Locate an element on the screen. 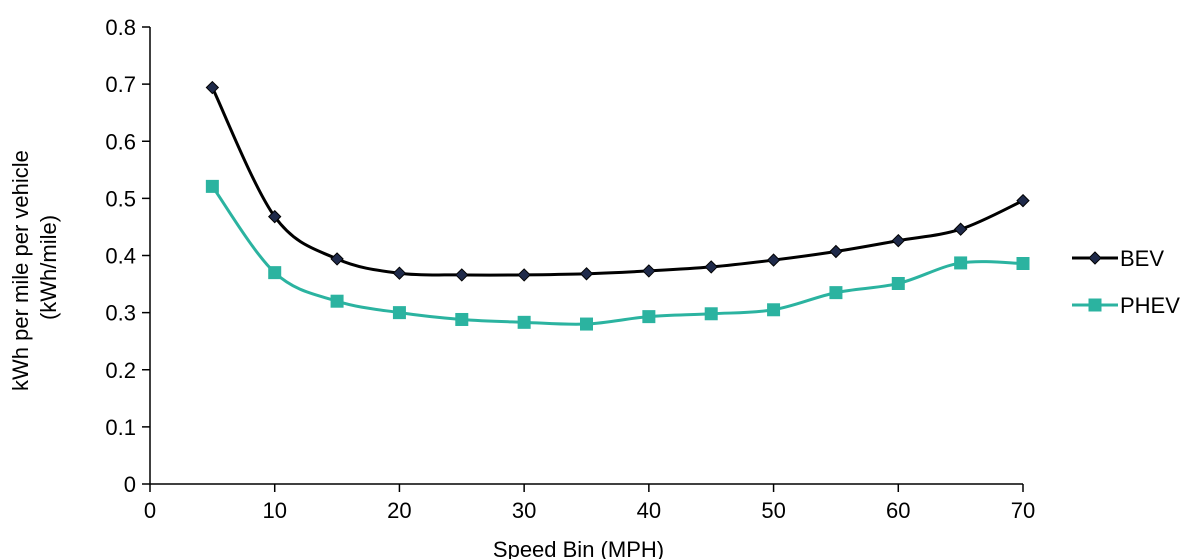  legend-item-bev: BEV is located at coordinates (1118, 258).